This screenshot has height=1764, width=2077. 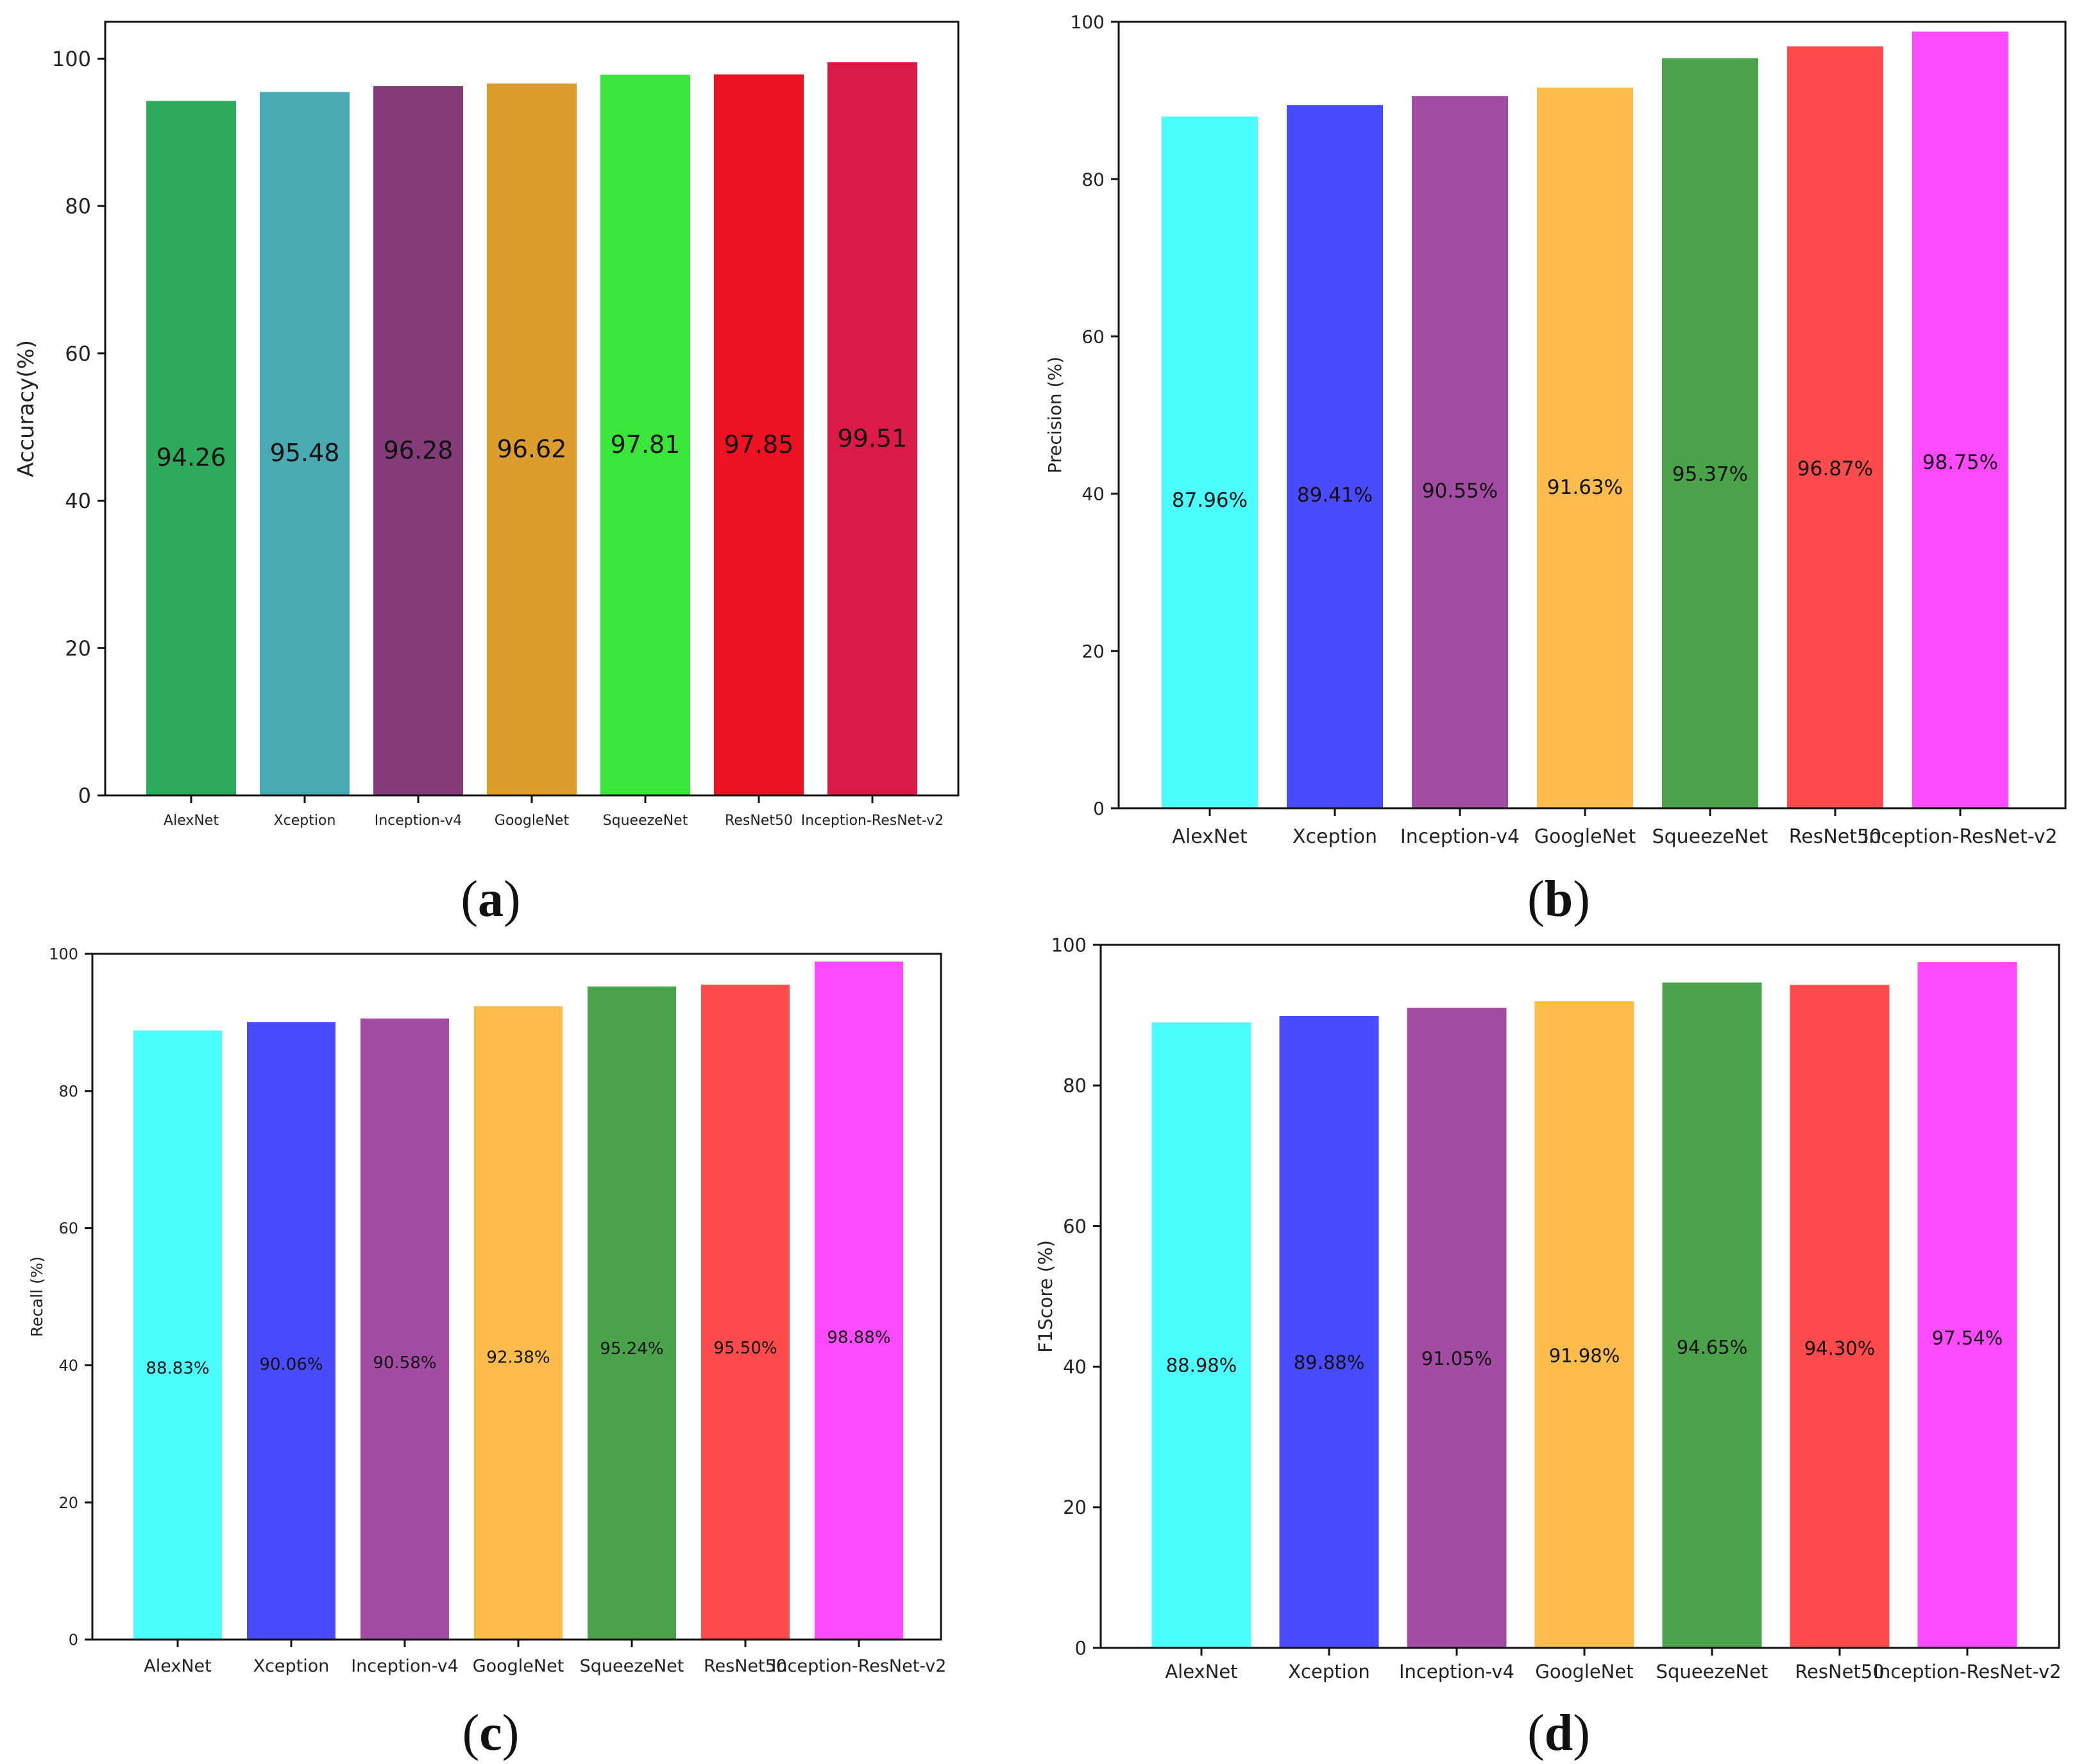 I want to click on x-tick-label-d-2: Inception-v4, so click(x=1457, y=1672).